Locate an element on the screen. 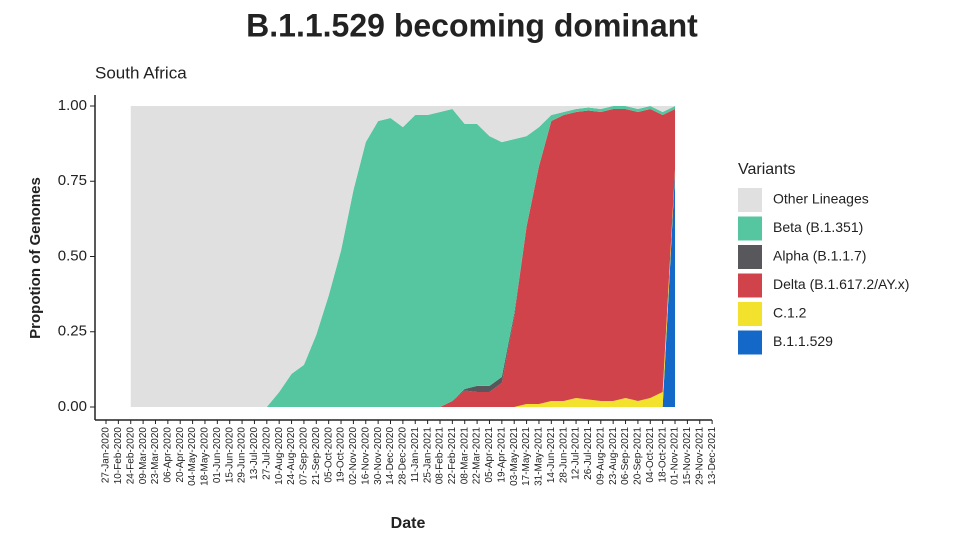 The image size is (960, 544). x-tick-label: 29-Jun-2020 is located at coordinates (242, 455).